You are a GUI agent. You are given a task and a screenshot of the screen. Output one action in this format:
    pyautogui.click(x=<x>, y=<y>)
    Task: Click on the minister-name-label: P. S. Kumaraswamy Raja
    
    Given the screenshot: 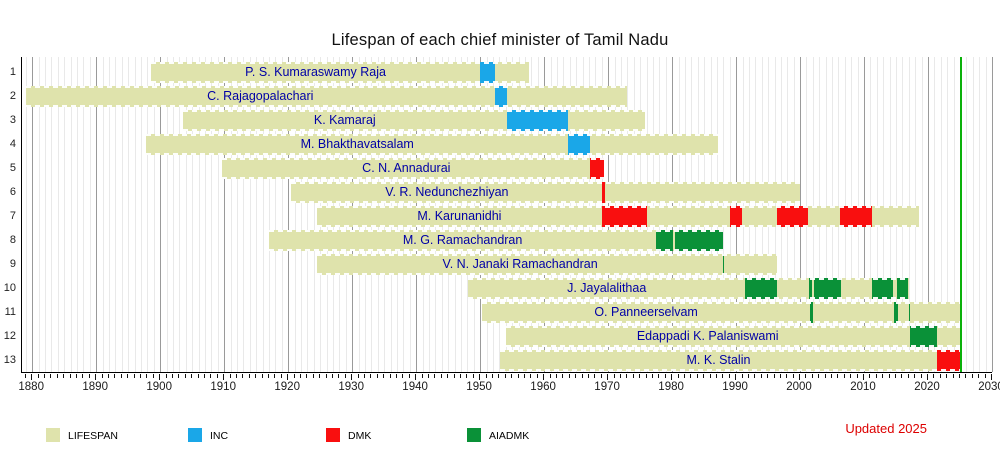 What is the action you would take?
    pyautogui.click(x=315, y=71)
    